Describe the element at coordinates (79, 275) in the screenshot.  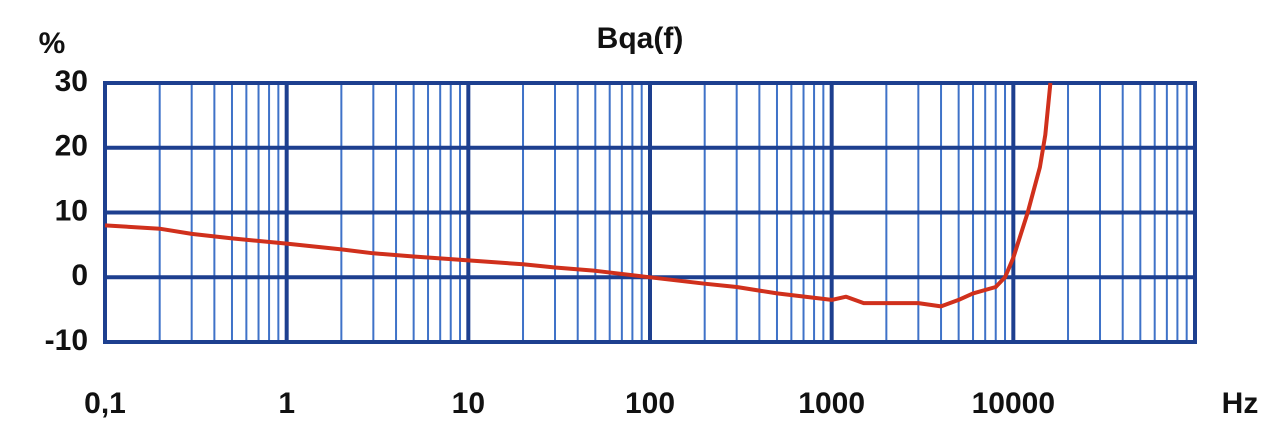
I see `y-tick-label: 0` at that location.